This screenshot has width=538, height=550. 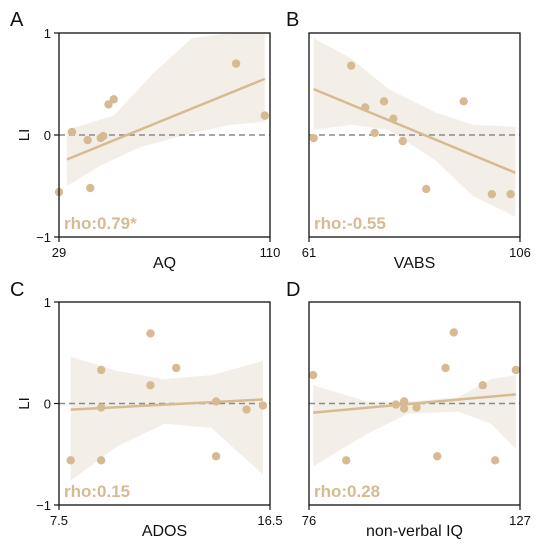 What do you see at coordinates (97, 491) in the screenshot?
I see `rho-annotation: rho:0.15` at bounding box center [97, 491].